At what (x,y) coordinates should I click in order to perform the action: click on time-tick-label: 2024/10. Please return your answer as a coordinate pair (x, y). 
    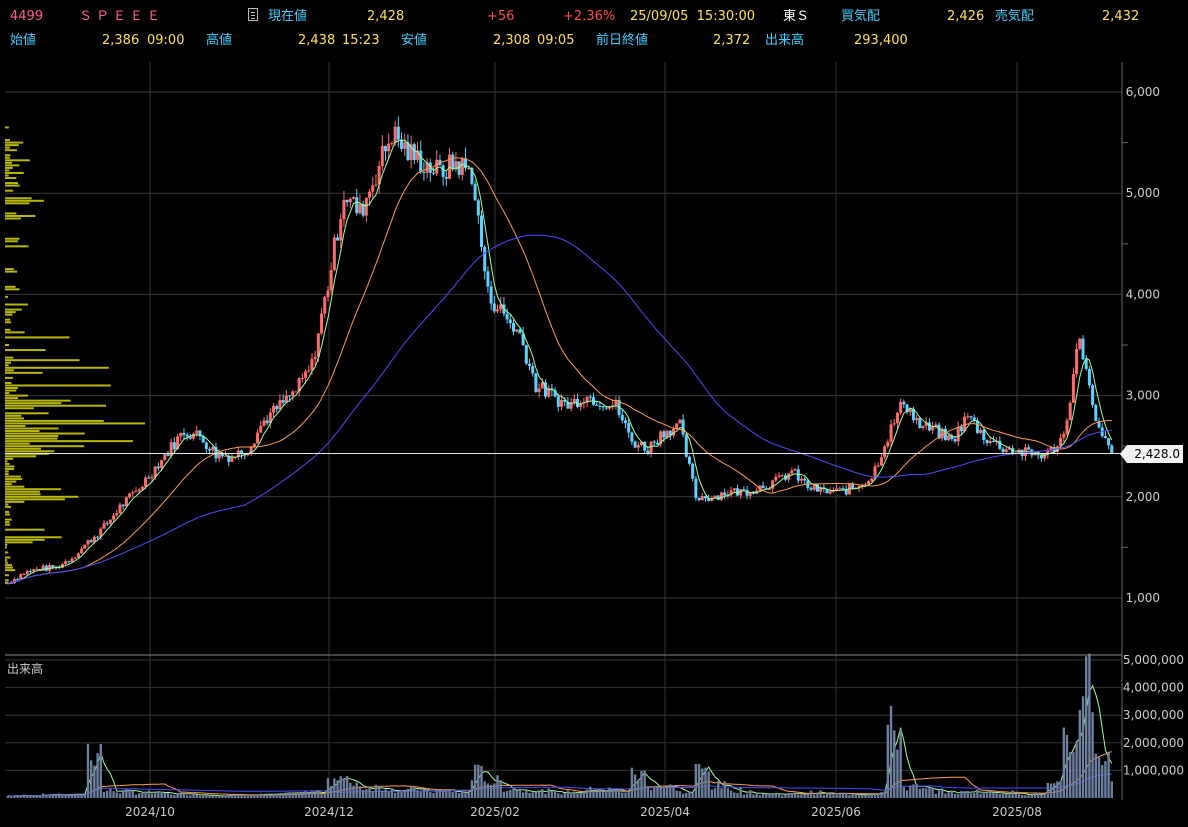
    Looking at the image, I should click on (150, 812).